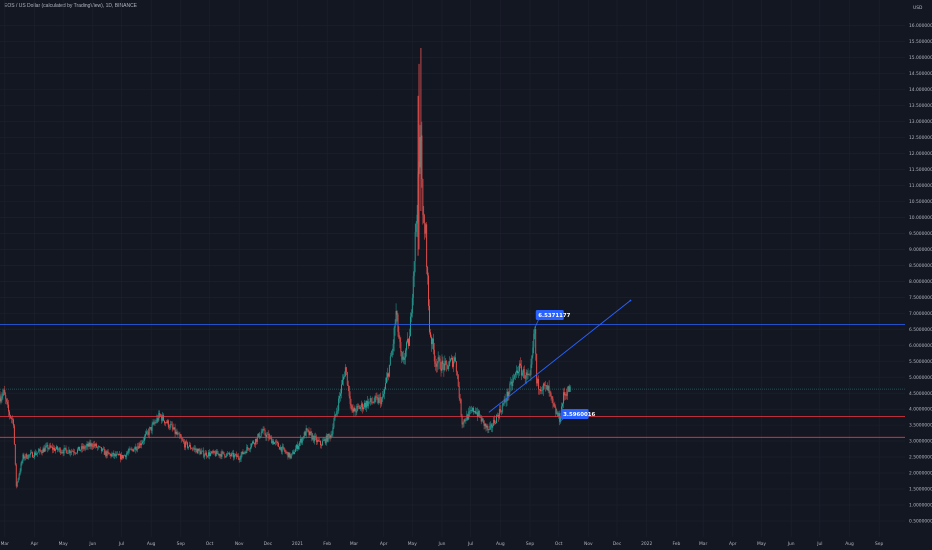 The height and width of the screenshot is (550, 932). What do you see at coordinates (920, 426) in the screenshot?
I see `price-tick-label: 3.5000000` at bounding box center [920, 426].